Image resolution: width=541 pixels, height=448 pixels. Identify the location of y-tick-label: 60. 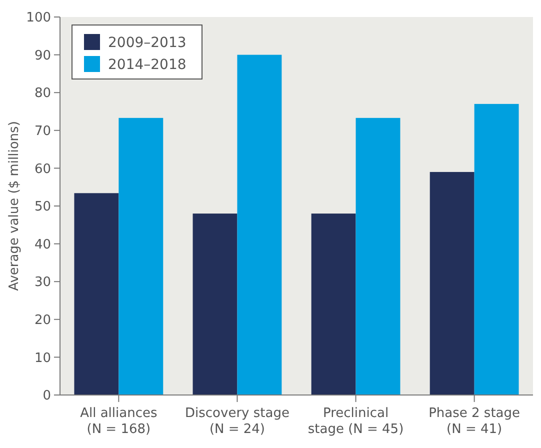
(42, 169).